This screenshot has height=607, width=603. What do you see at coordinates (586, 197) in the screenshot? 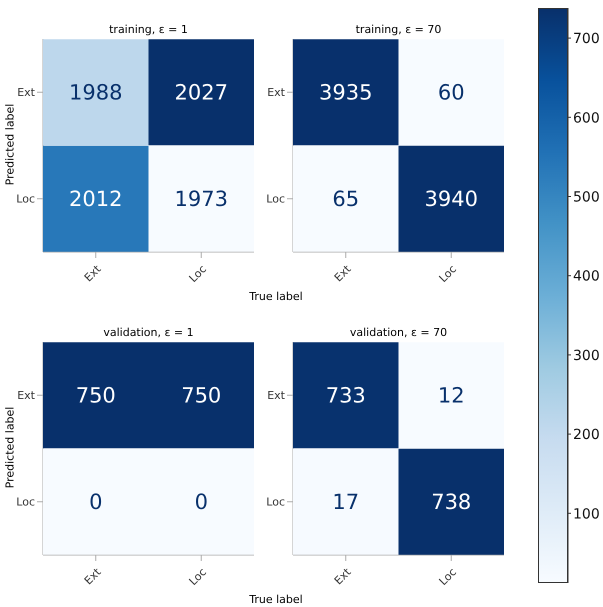
I see `color-bar-label: 500` at bounding box center [586, 197].